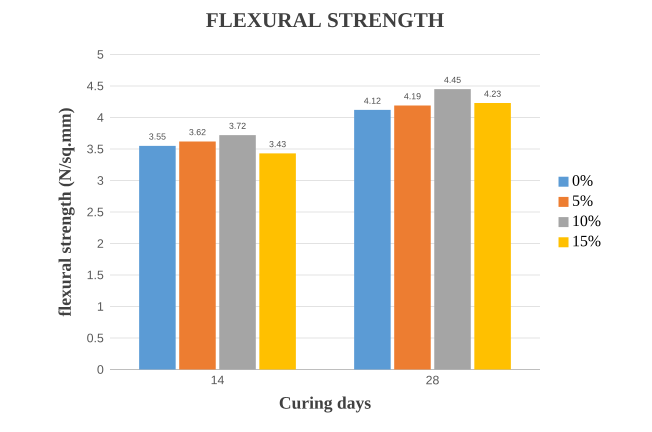  What do you see at coordinates (277, 144) in the screenshot?
I see `data-label: 3.43` at bounding box center [277, 144].